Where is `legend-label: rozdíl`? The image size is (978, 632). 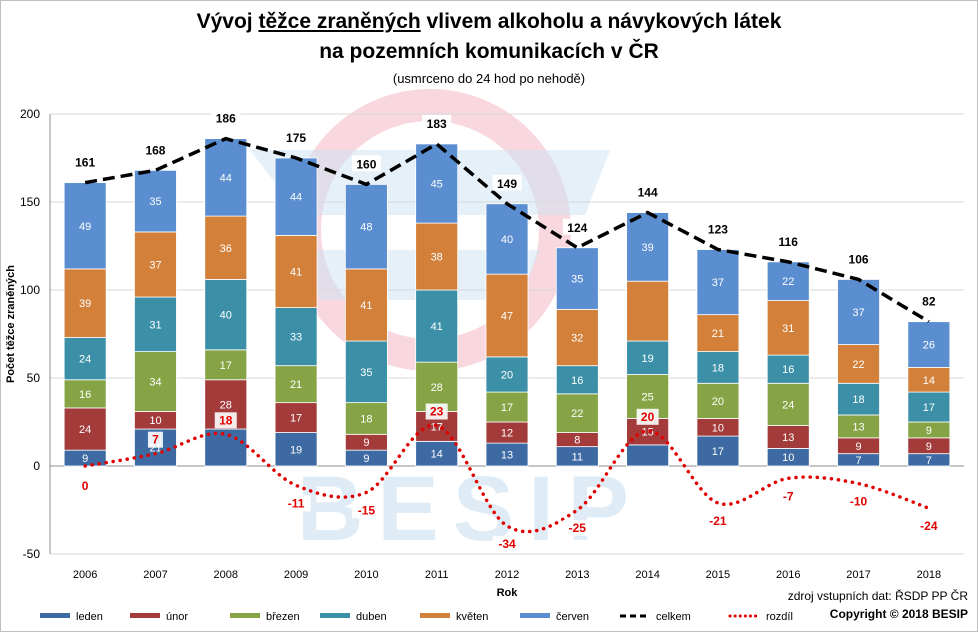 legend-label: rozdíl is located at coordinates (779, 617).